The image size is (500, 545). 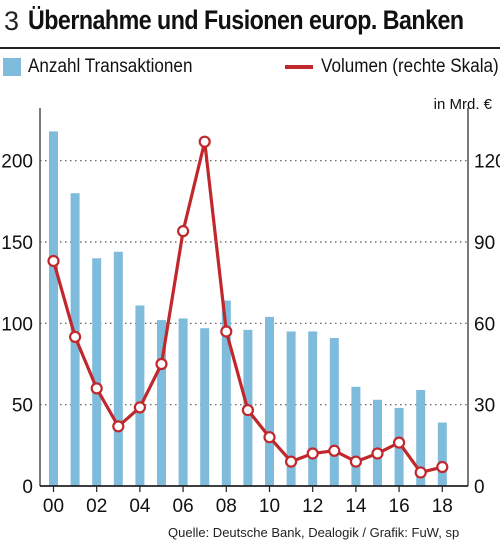 What do you see at coordinates (442, 506) in the screenshot?
I see `x-tick-label: 18` at bounding box center [442, 506].